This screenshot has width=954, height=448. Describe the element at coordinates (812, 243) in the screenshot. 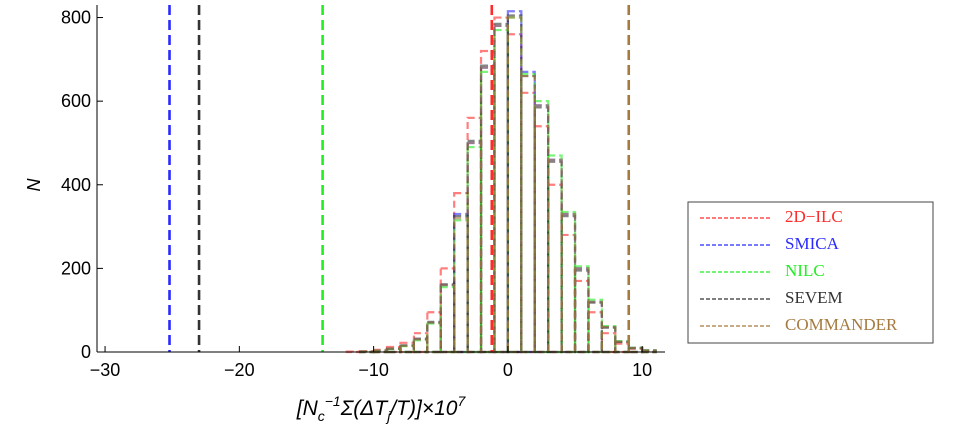

I see `legend-label: SMICA` at that location.